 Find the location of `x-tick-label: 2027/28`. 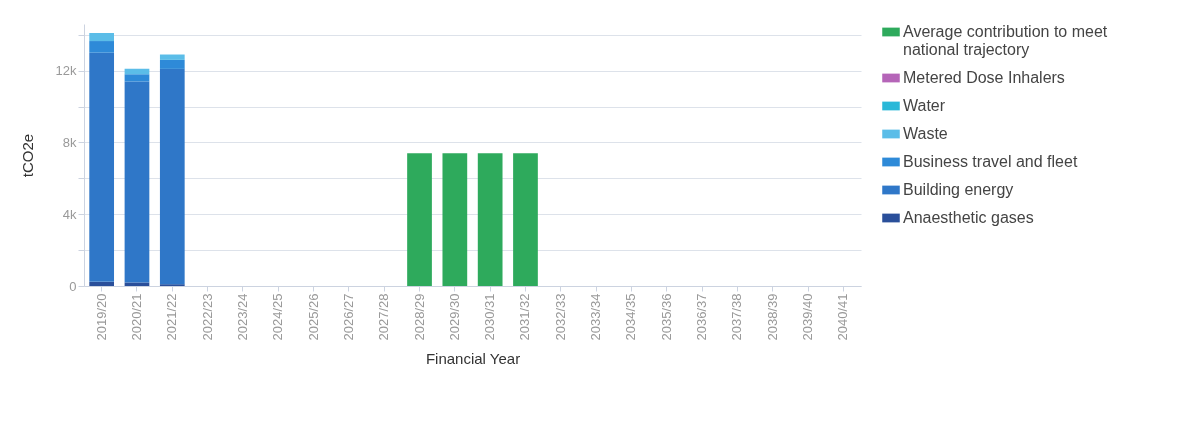

x-tick-label: 2027/28 is located at coordinates (384, 317).